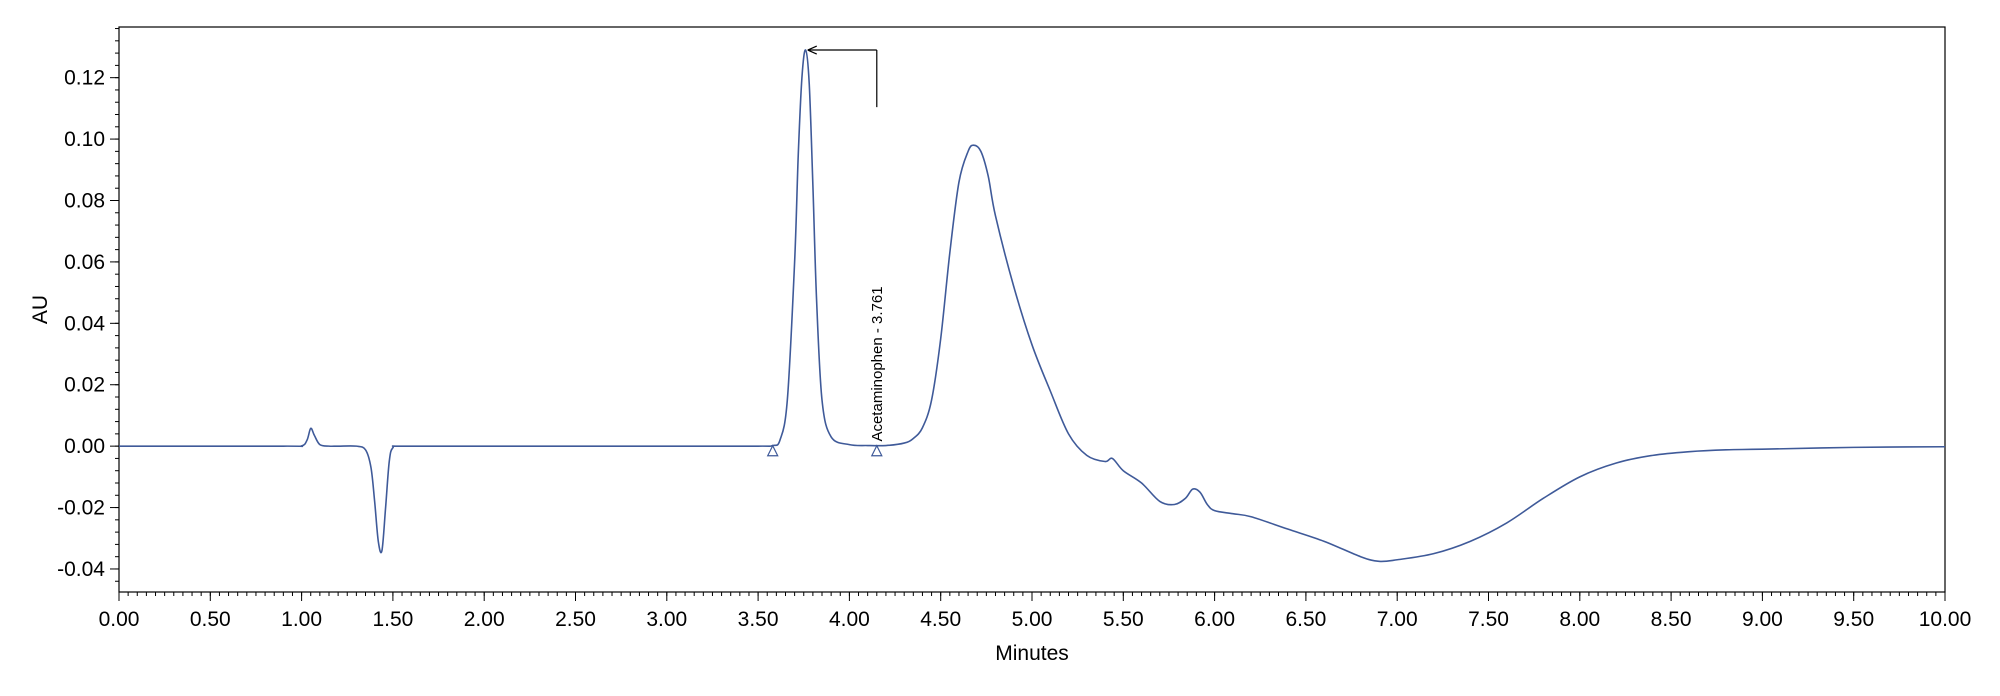  What do you see at coordinates (1671, 619) in the screenshot?
I see `x-tick-label: 8.50` at bounding box center [1671, 619].